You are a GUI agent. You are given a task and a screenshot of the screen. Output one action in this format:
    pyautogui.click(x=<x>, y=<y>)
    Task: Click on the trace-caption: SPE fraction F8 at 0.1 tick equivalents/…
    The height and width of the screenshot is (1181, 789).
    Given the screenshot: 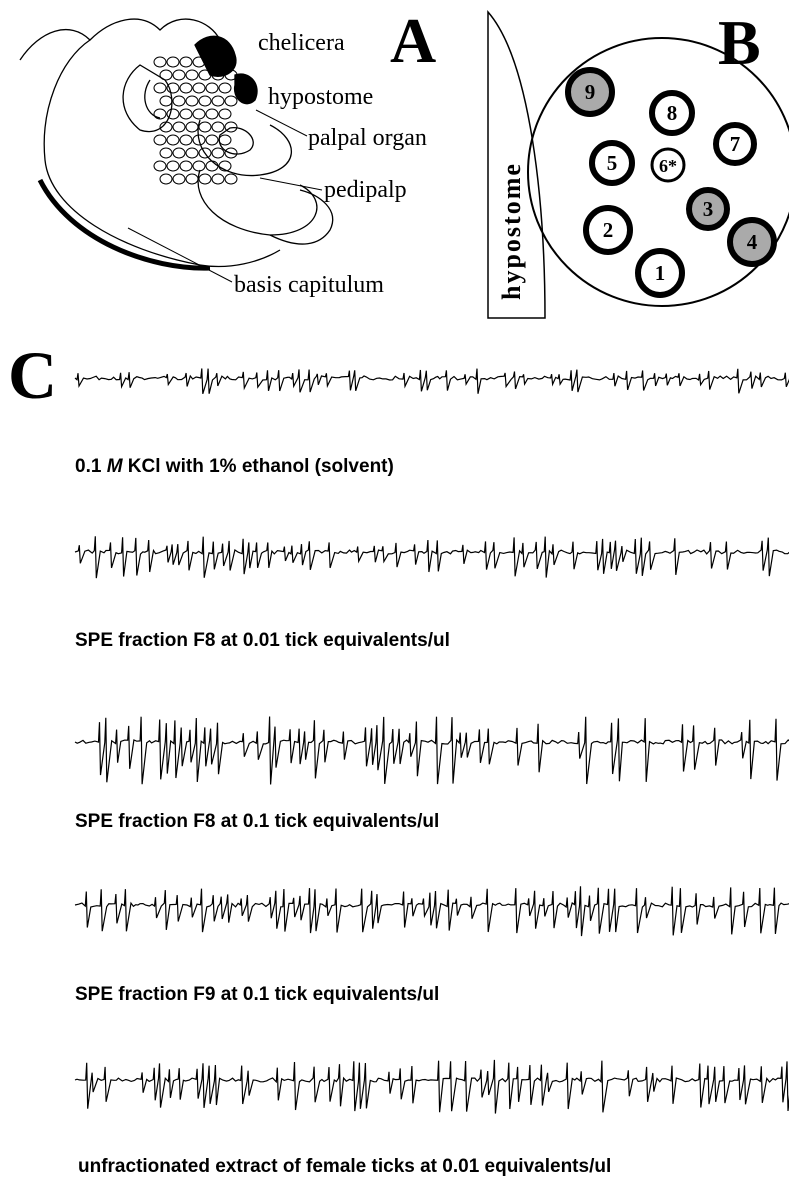 What is the action you would take?
    pyautogui.click(x=257, y=821)
    